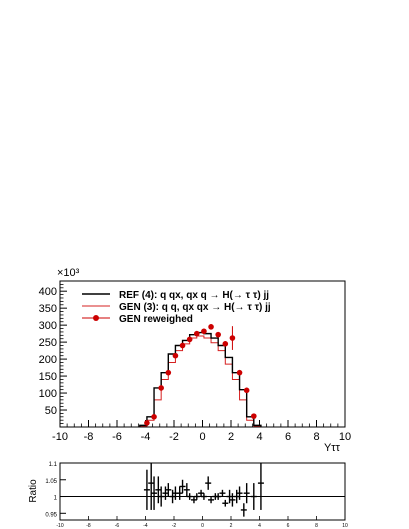 This screenshot has width=409, height=529. I want to click on legend-label-gen: GEN (3): q q, qx qx → H(→ τ τ) jj, so click(195, 307).